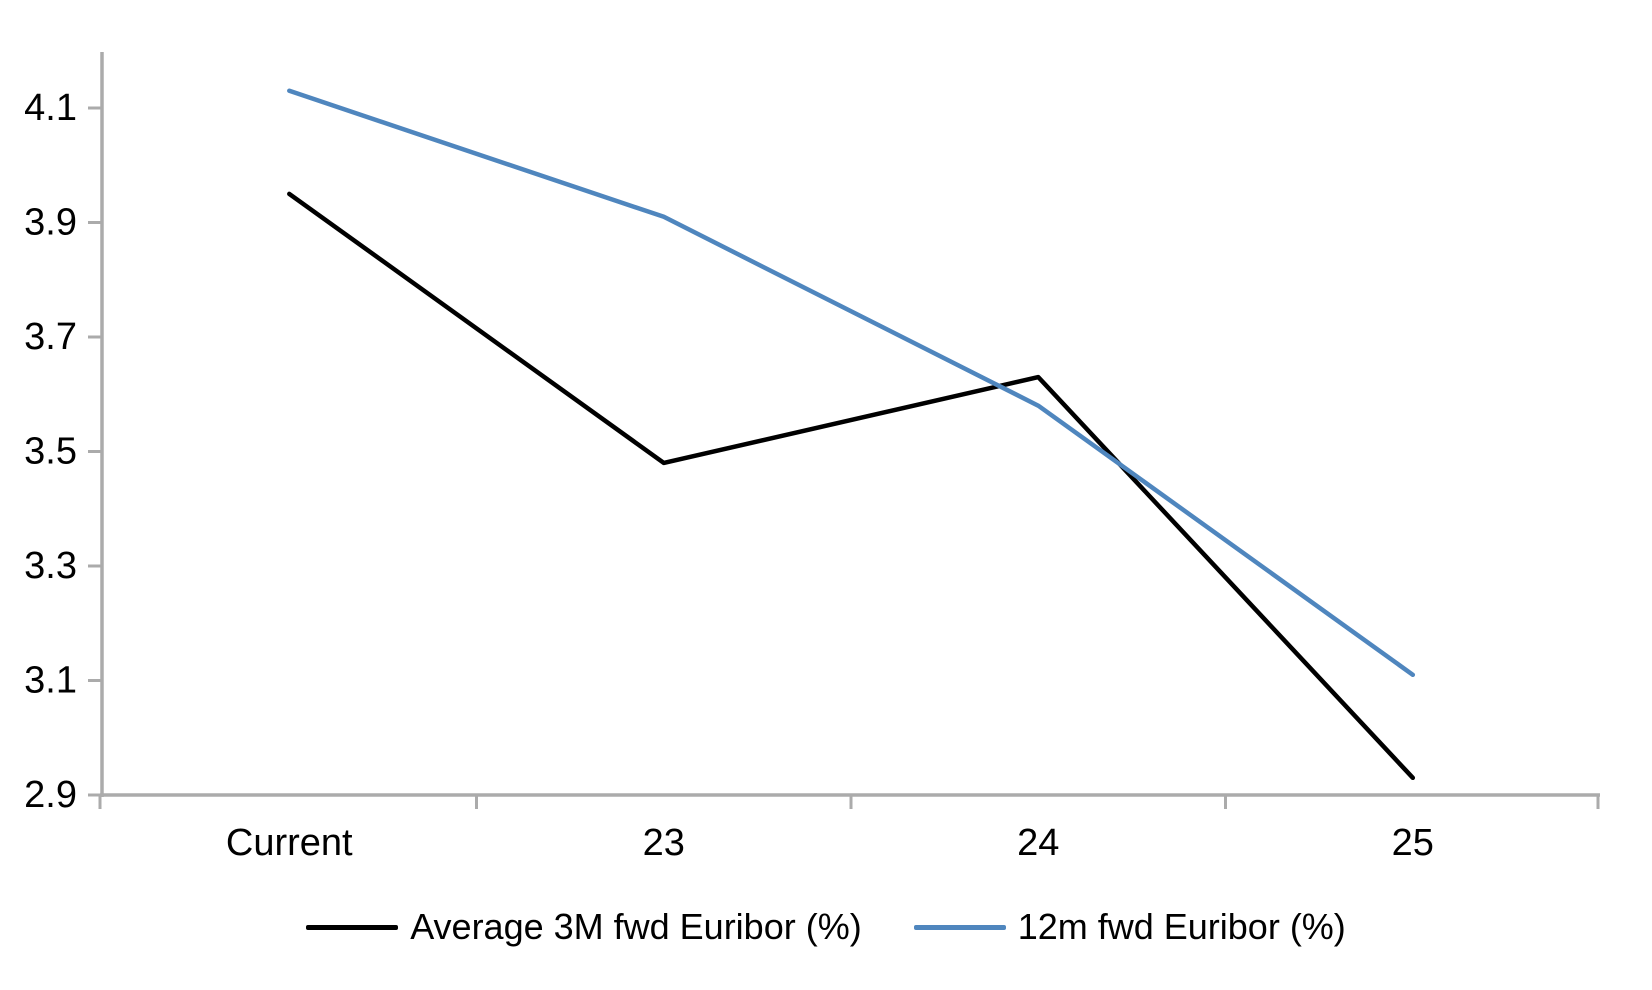 Image resolution: width=1652 pixels, height=990 pixels. I want to click on legend-label: 12m fwd Euribor (%), so click(1181, 926).